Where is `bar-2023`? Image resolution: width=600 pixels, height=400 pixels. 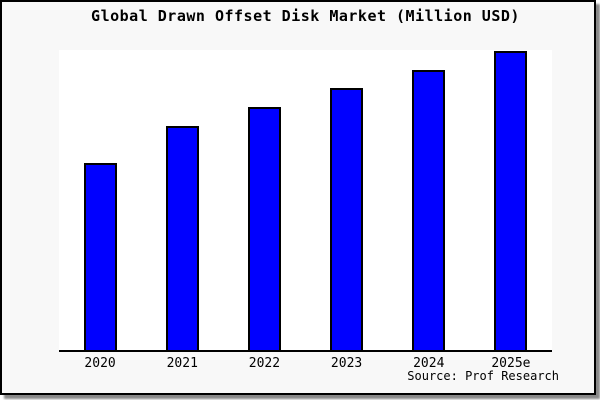
bar-2023 is located at coordinates (346, 219).